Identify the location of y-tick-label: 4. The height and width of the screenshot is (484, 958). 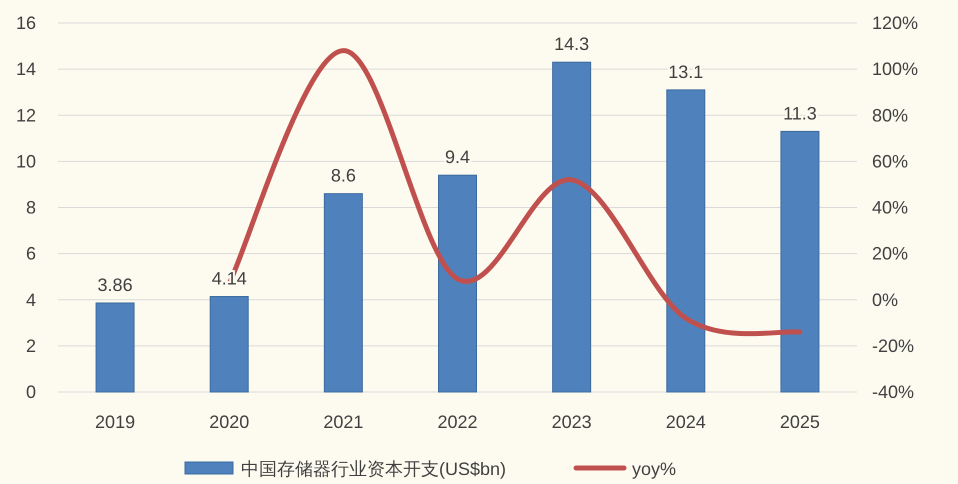
(31, 300).